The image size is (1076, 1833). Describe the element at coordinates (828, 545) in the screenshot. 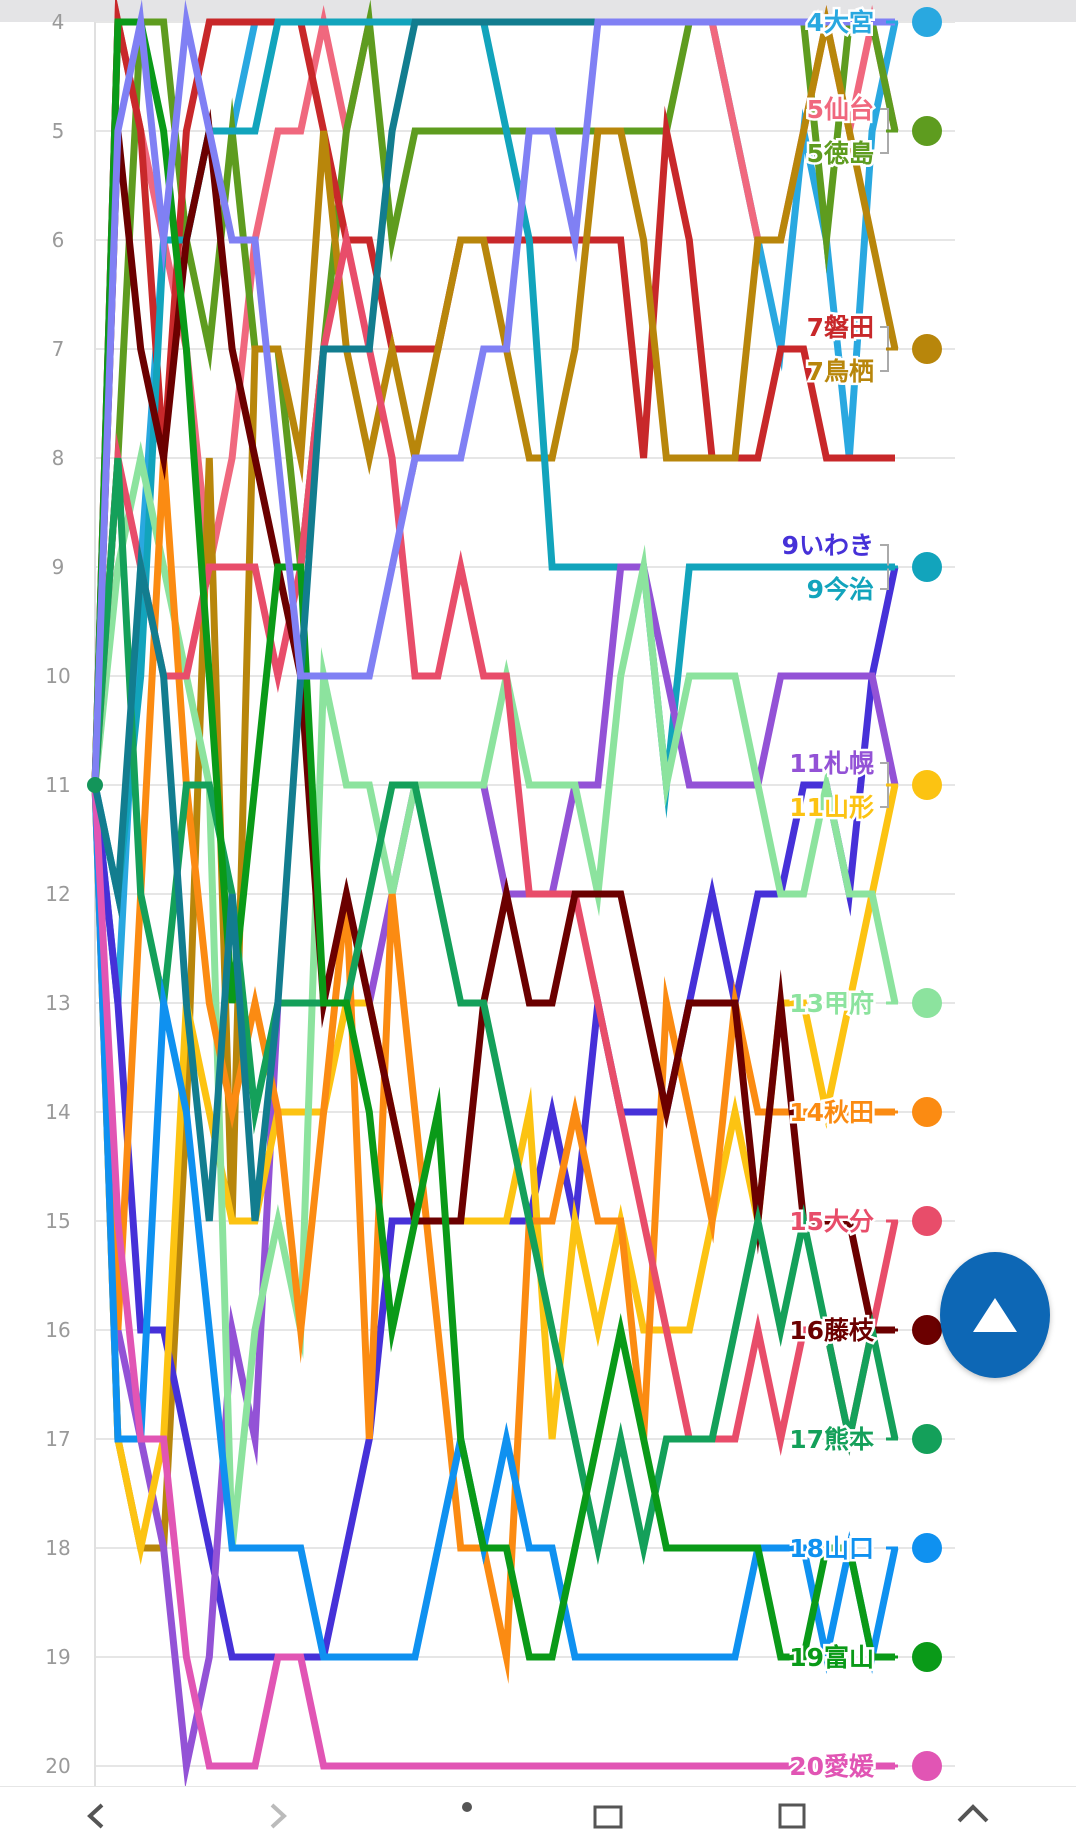

I see `series-end-label: 9いわき` at that location.